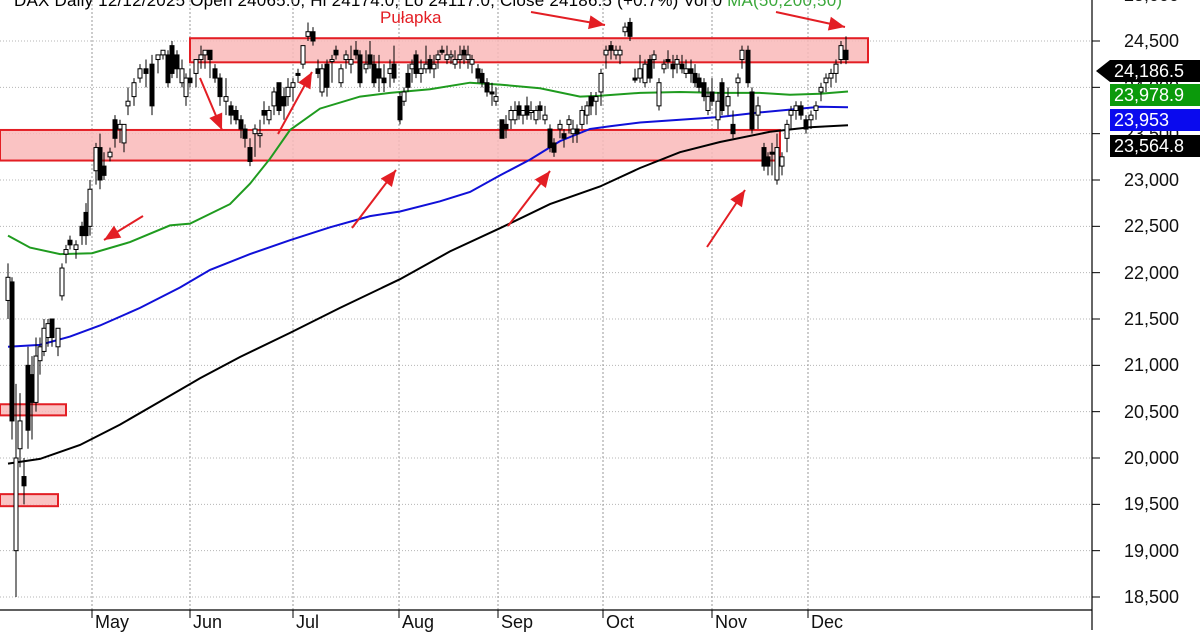 The height and width of the screenshot is (632, 1200). What do you see at coordinates (390, 145) in the screenshot?
I see `zone-support-middle` at bounding box center [390, 145].